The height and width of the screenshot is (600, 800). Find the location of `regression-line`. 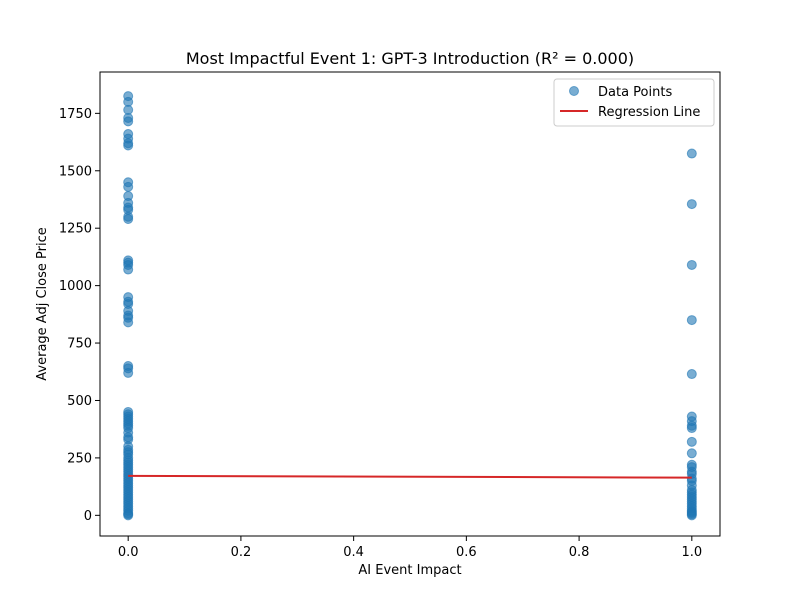

regression-line is located at coordinates (410, 476).